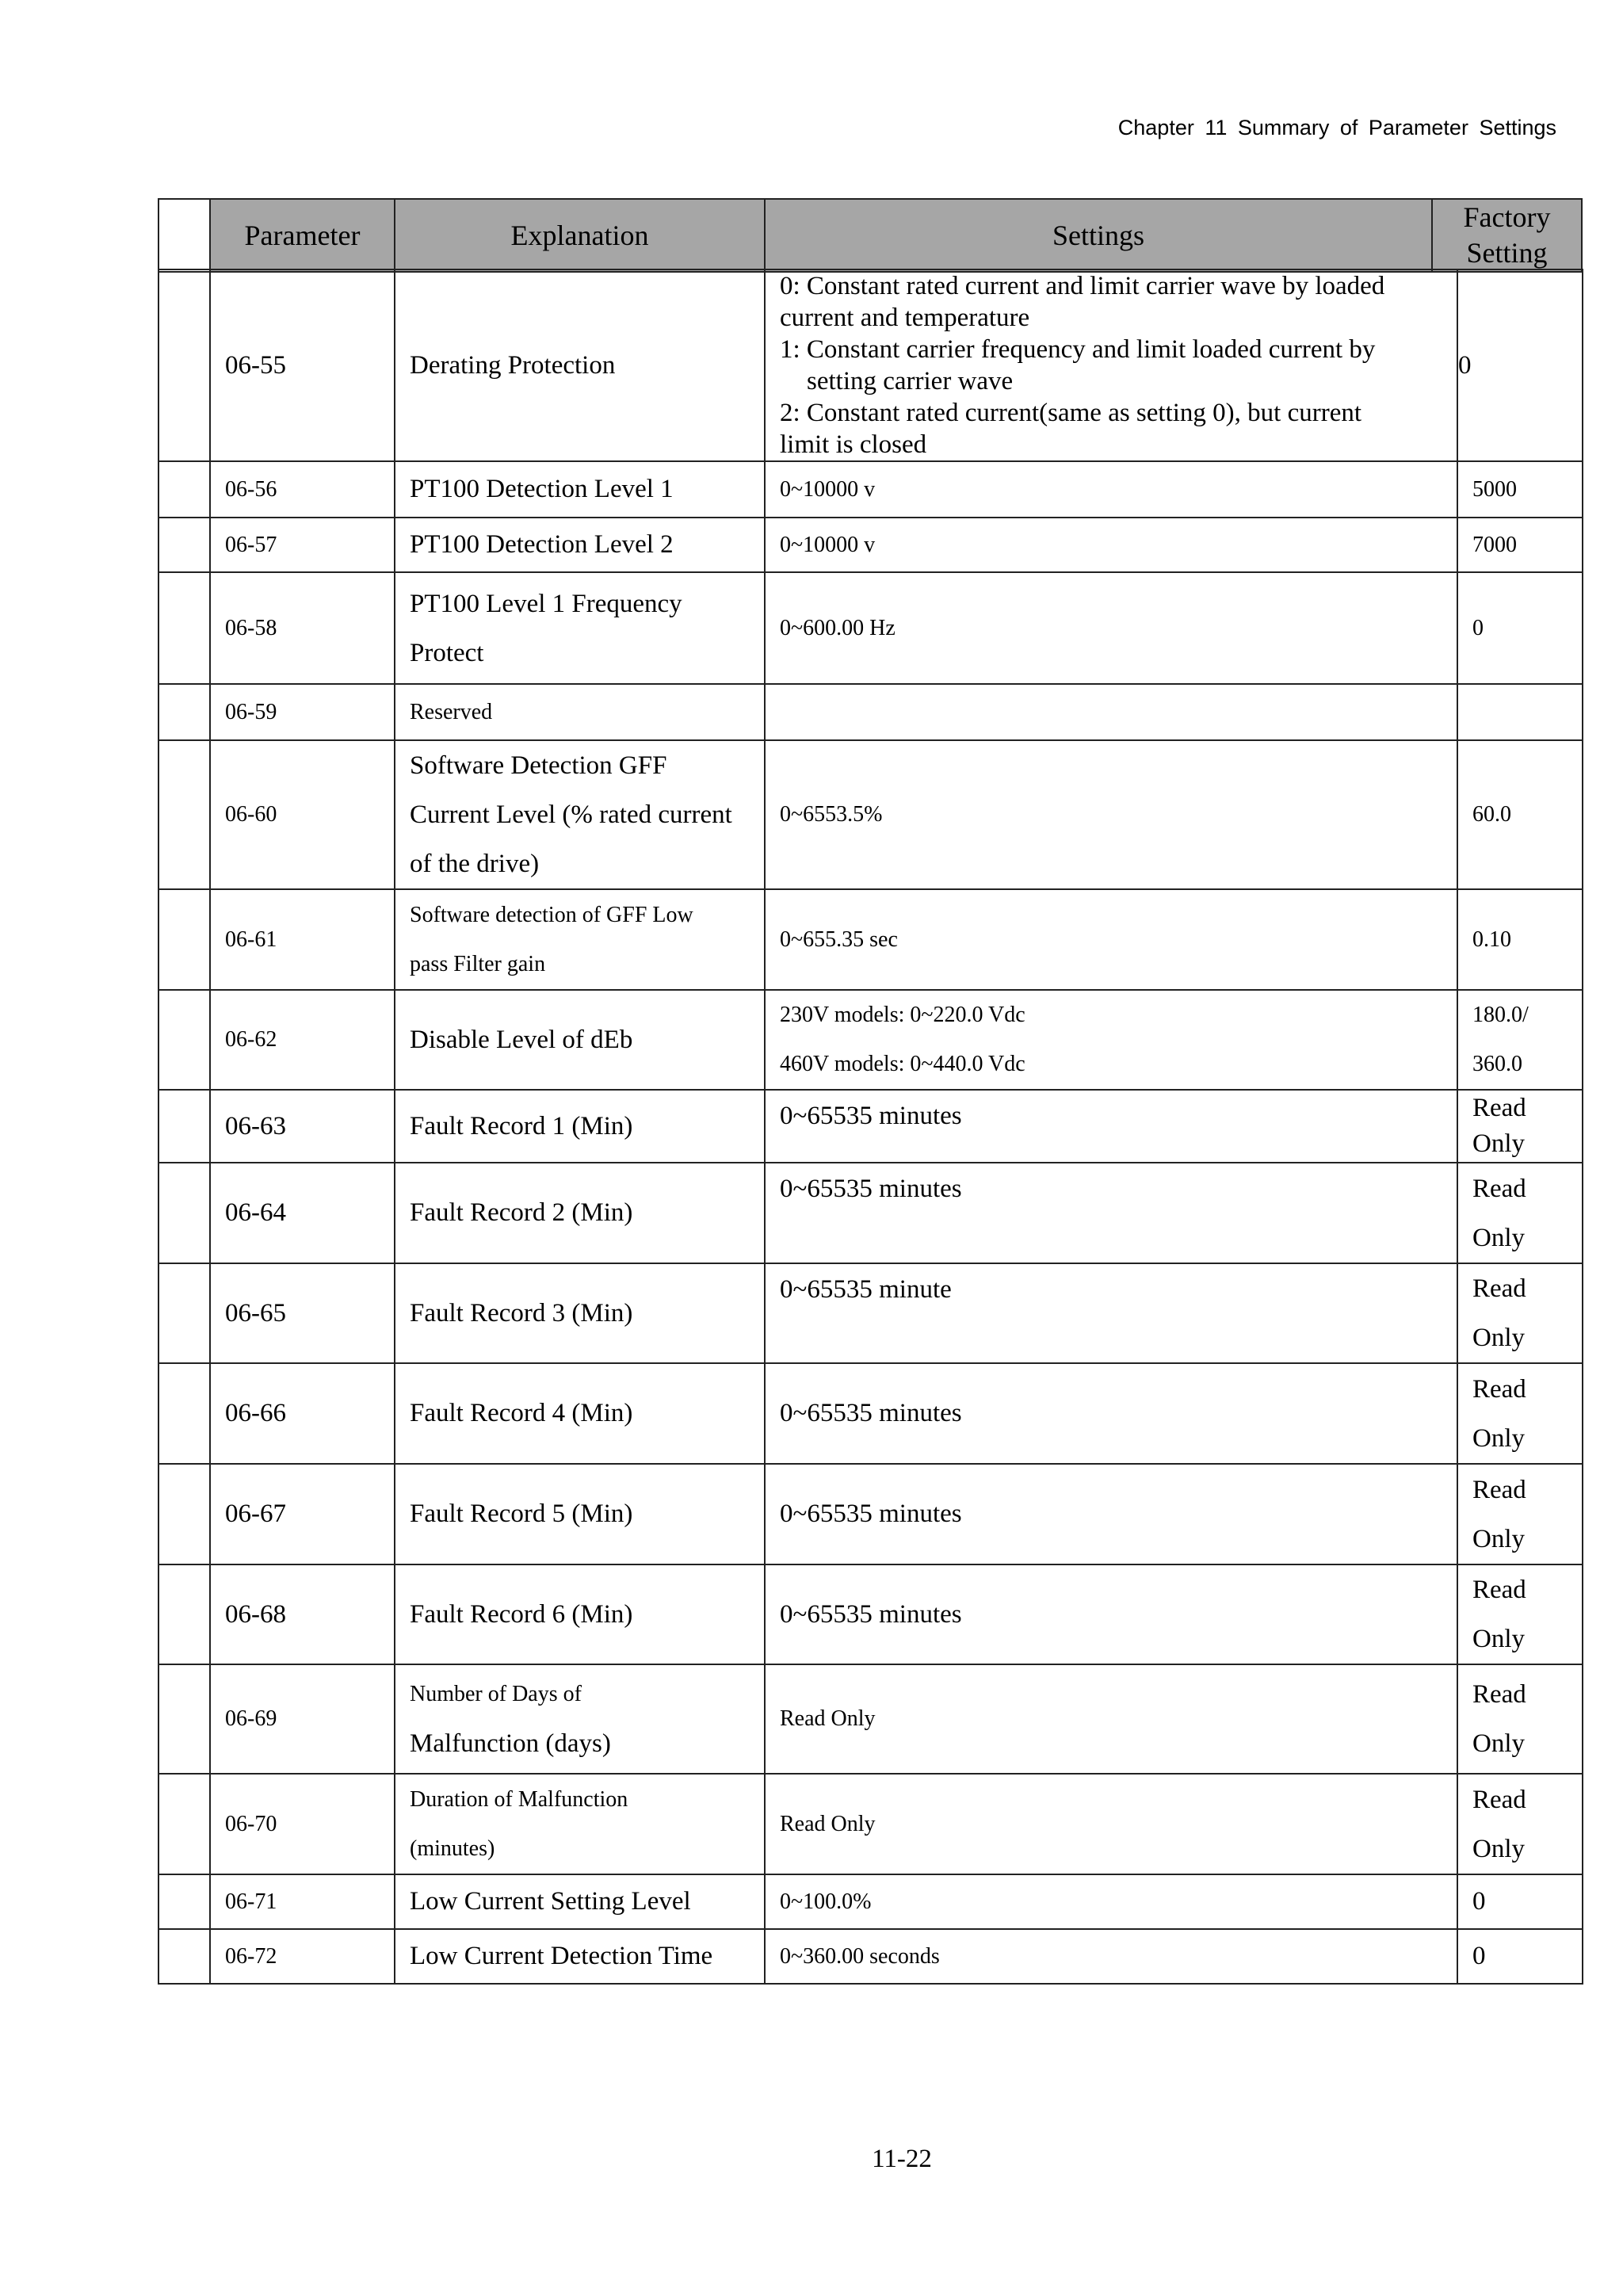  I want to click on header-blank-cell, so click(185, 235).